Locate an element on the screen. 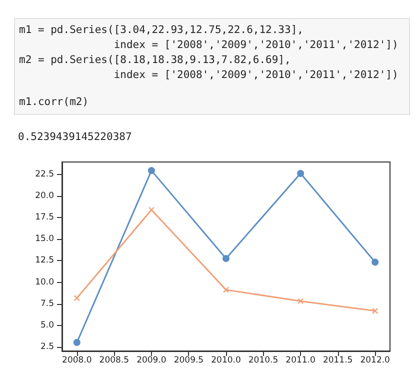  x-tick-label: 2008.0 is located at coordinates (77, 361).